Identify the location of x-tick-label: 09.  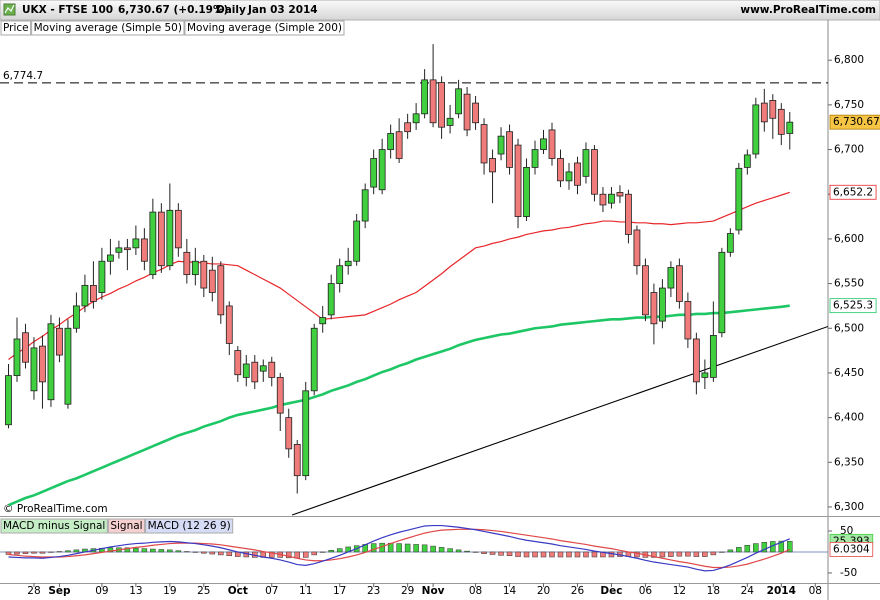
(101, 591).